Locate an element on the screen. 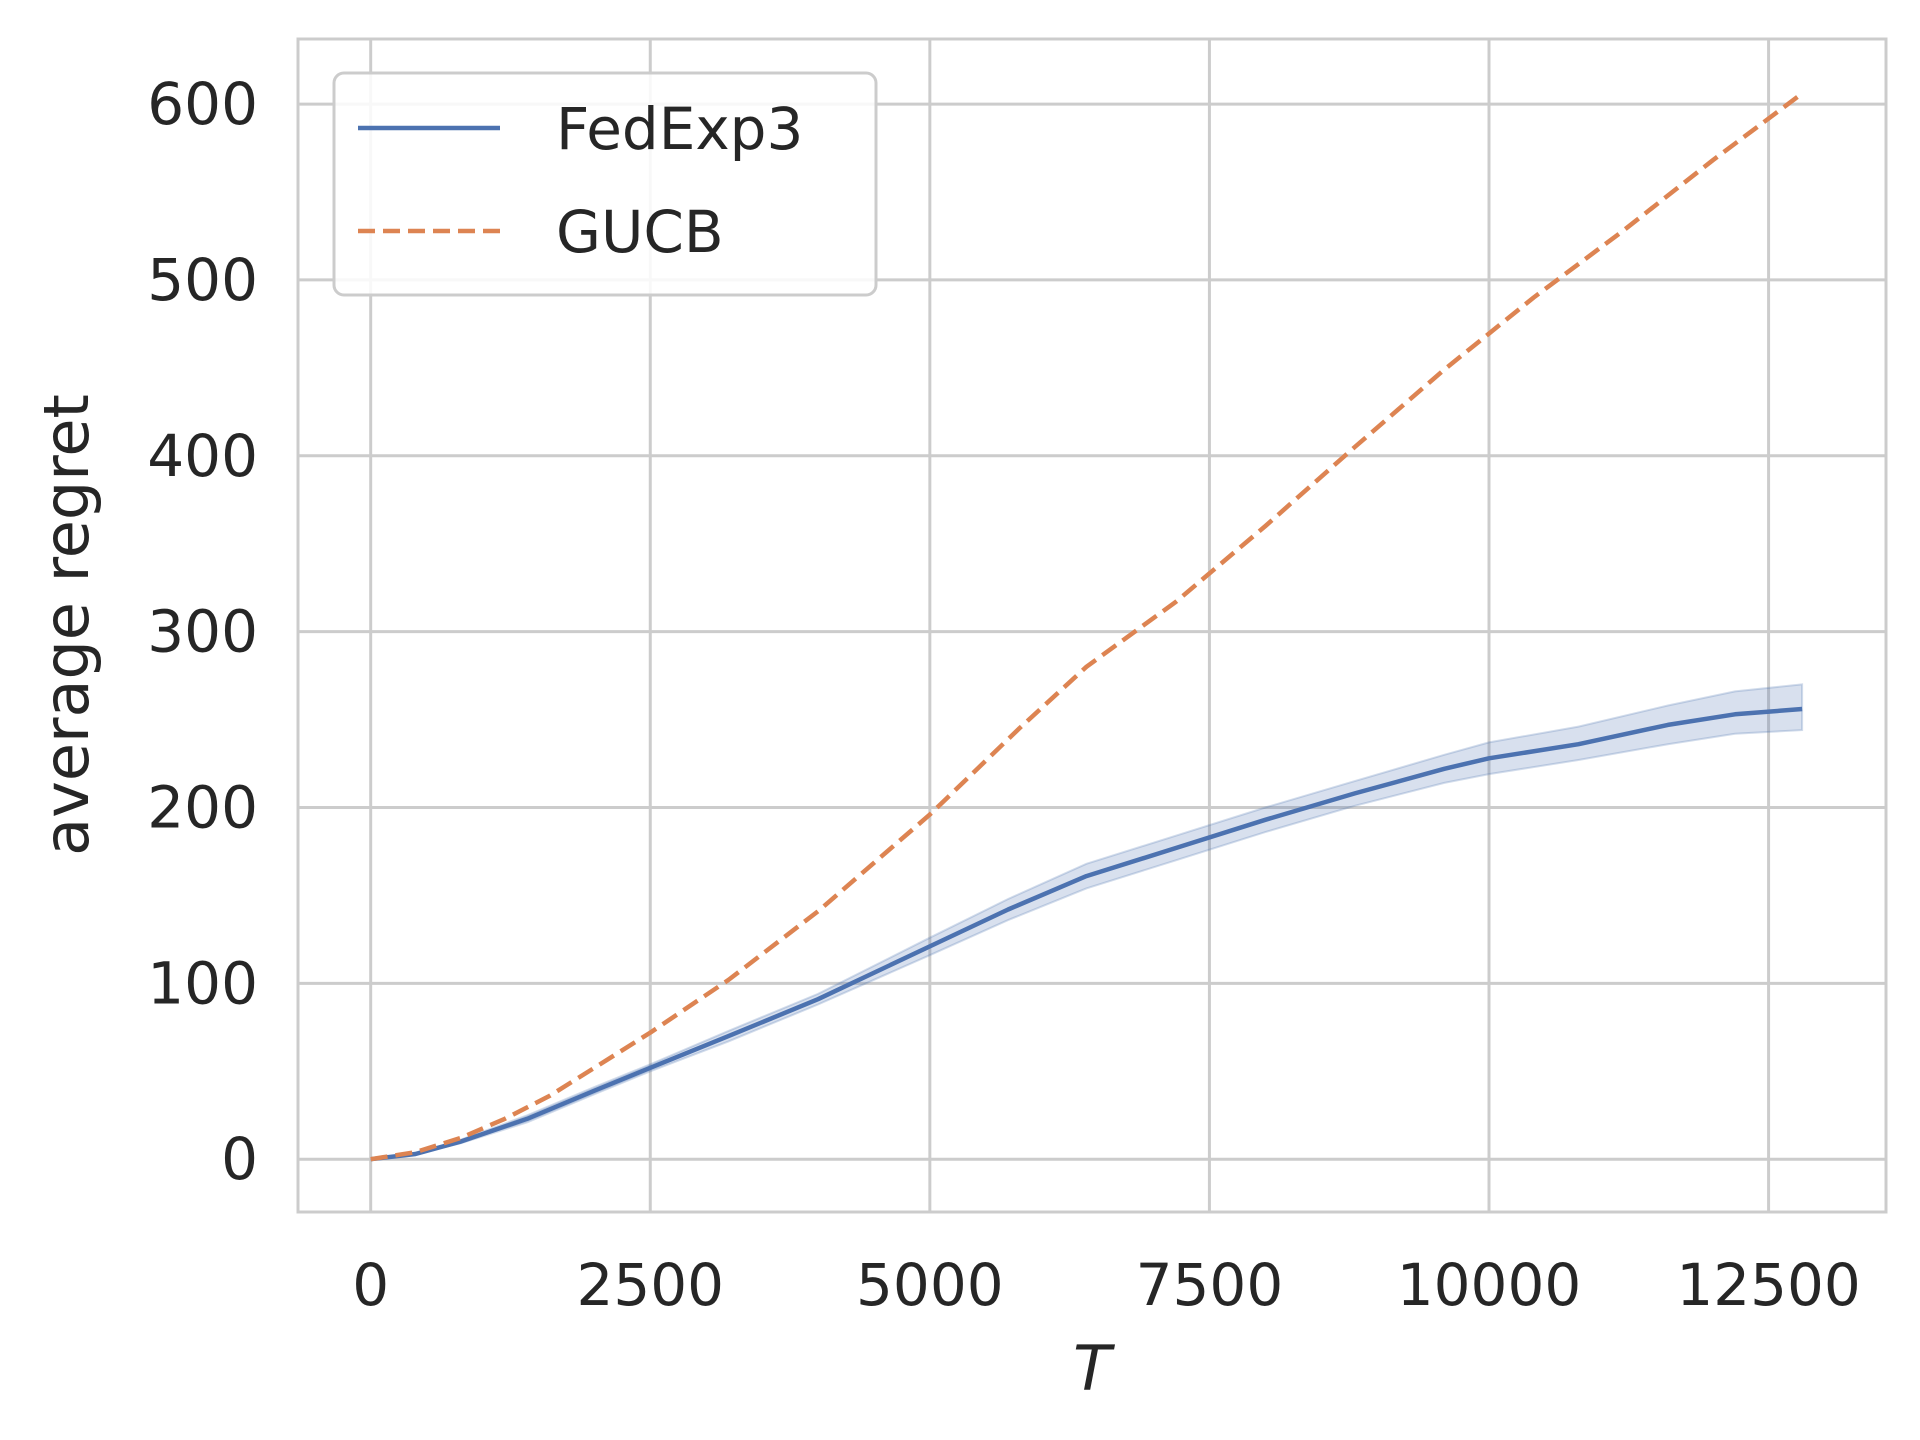 This screenshot has width=1920, height=1440. y-tick-label: 400 is located at coordinates (202, 456).